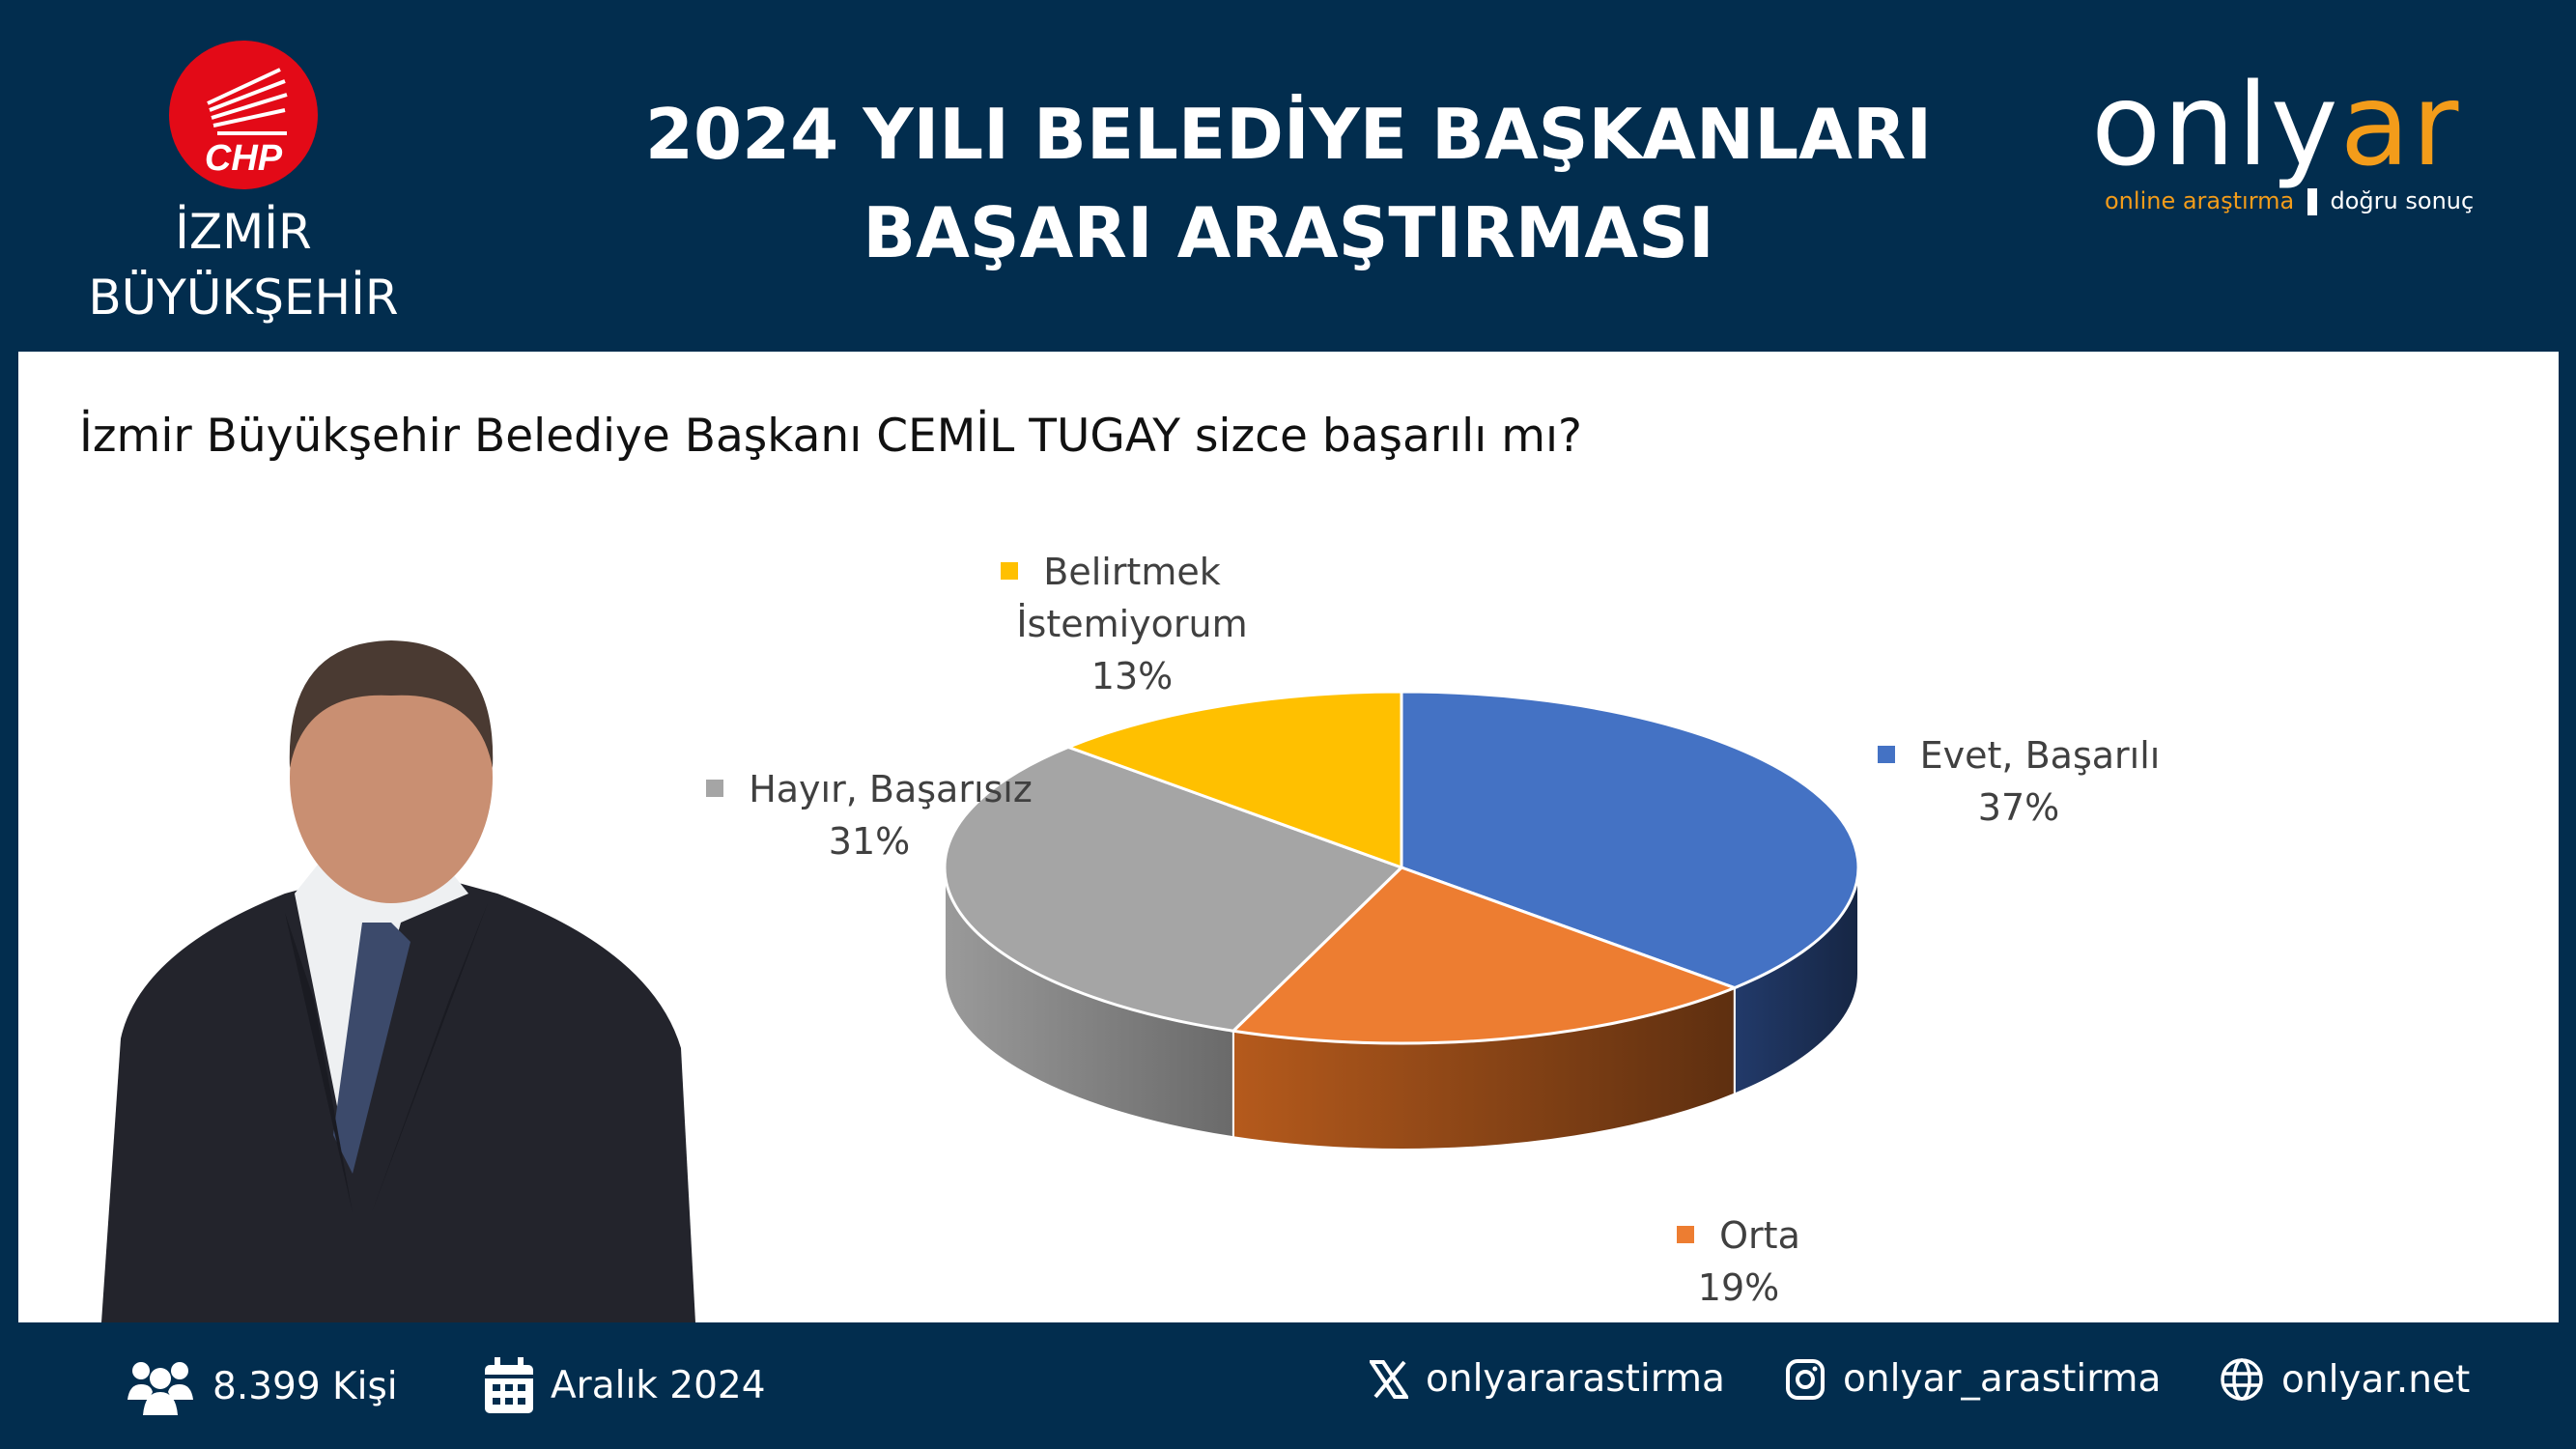  Describe the element at coordinates (1886, 754) in the screenshot. I see `legend-swatch-evet` at that location.